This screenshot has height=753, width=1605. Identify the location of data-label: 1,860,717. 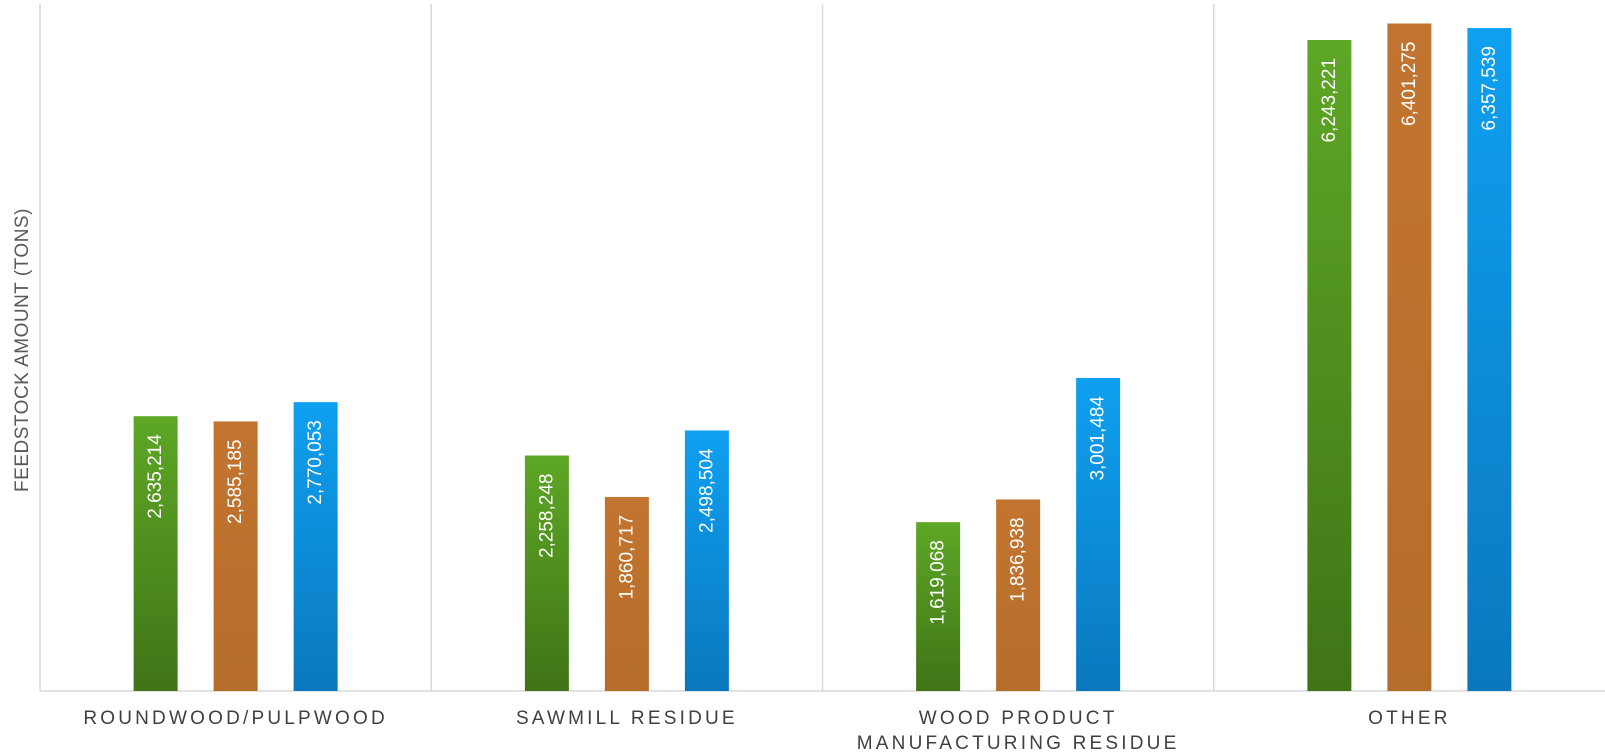
(626, 557).